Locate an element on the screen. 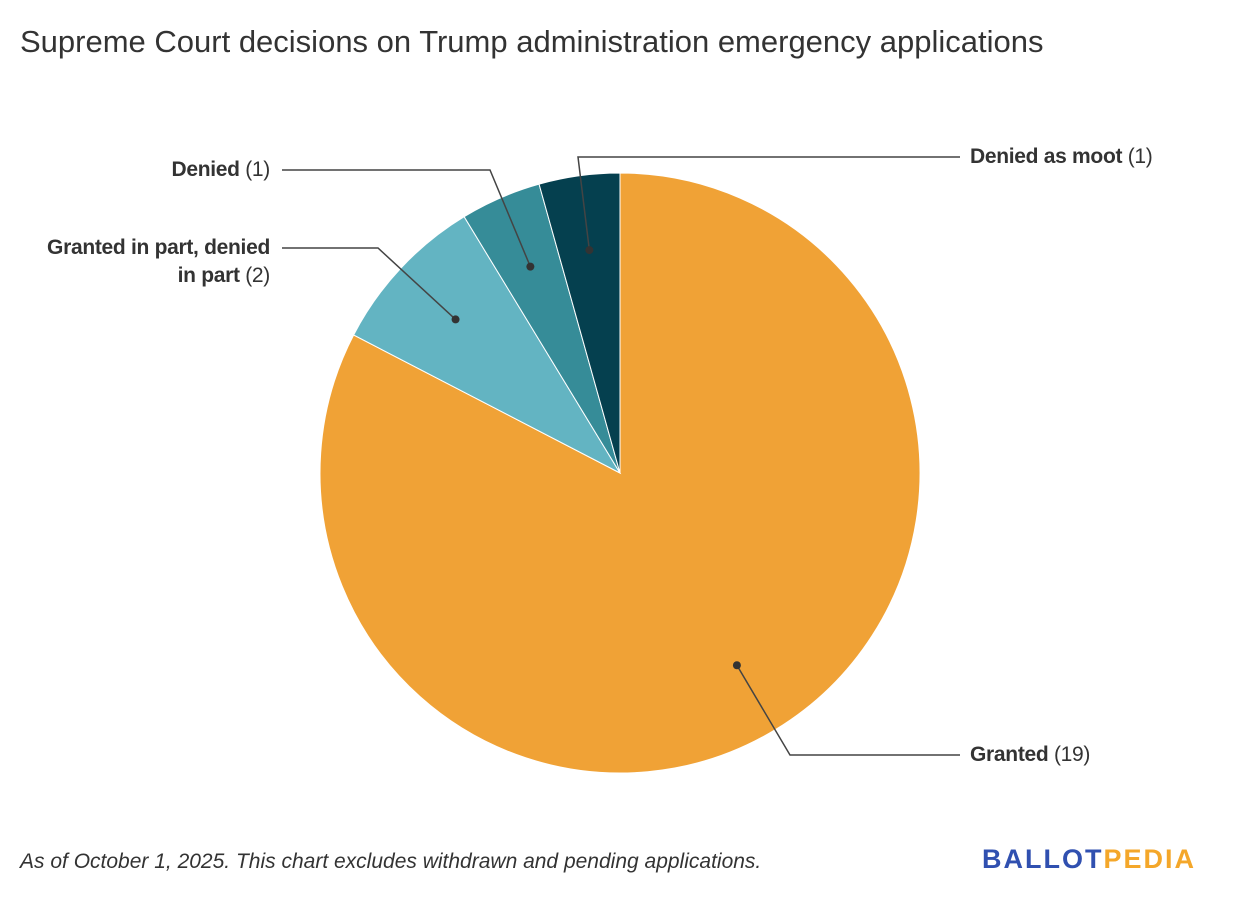 Image resolution: width=1240 pixels, height=900 pixels. leader-line-granted-in-part is located at coordinates (369, 283).